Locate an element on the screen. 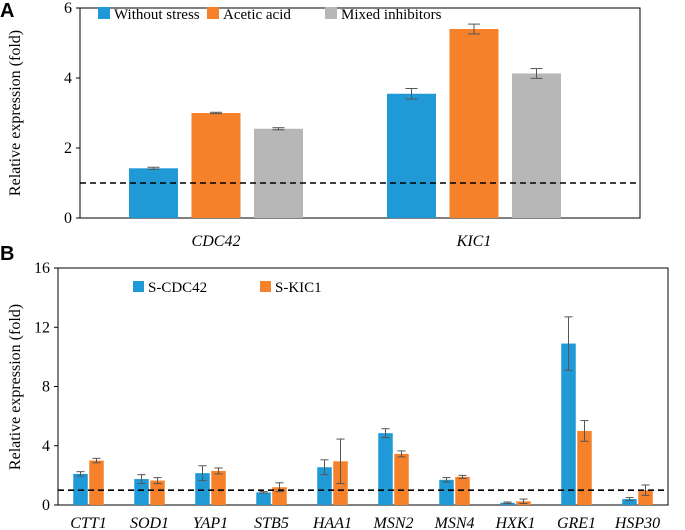 This screenshot has height=530, width=685. panel-b-legend-label: S-CDC42 is located at coordinates (177, 288).